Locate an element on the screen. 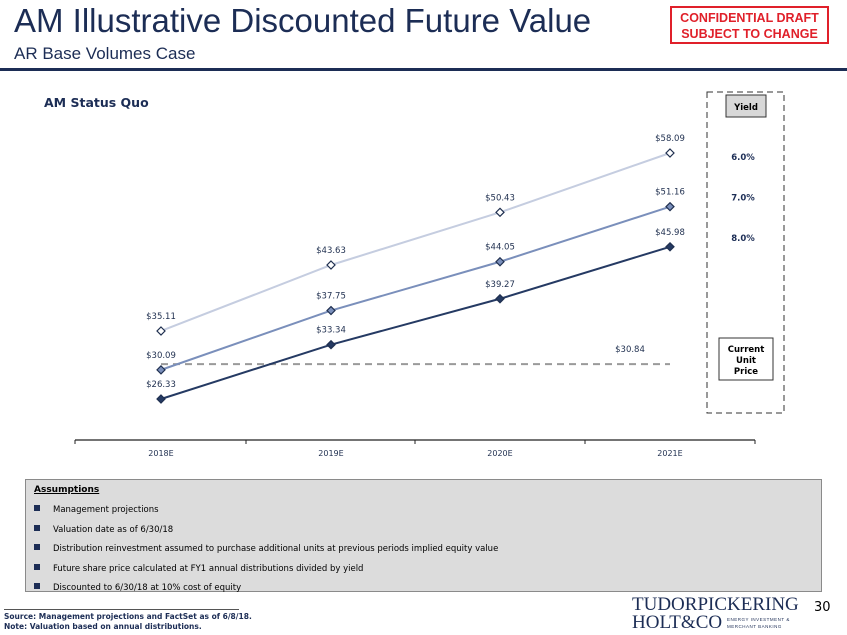 This screenshot has width=847, height=635. yield-legend-item: 8.0% is located at coordinates (743, 239).